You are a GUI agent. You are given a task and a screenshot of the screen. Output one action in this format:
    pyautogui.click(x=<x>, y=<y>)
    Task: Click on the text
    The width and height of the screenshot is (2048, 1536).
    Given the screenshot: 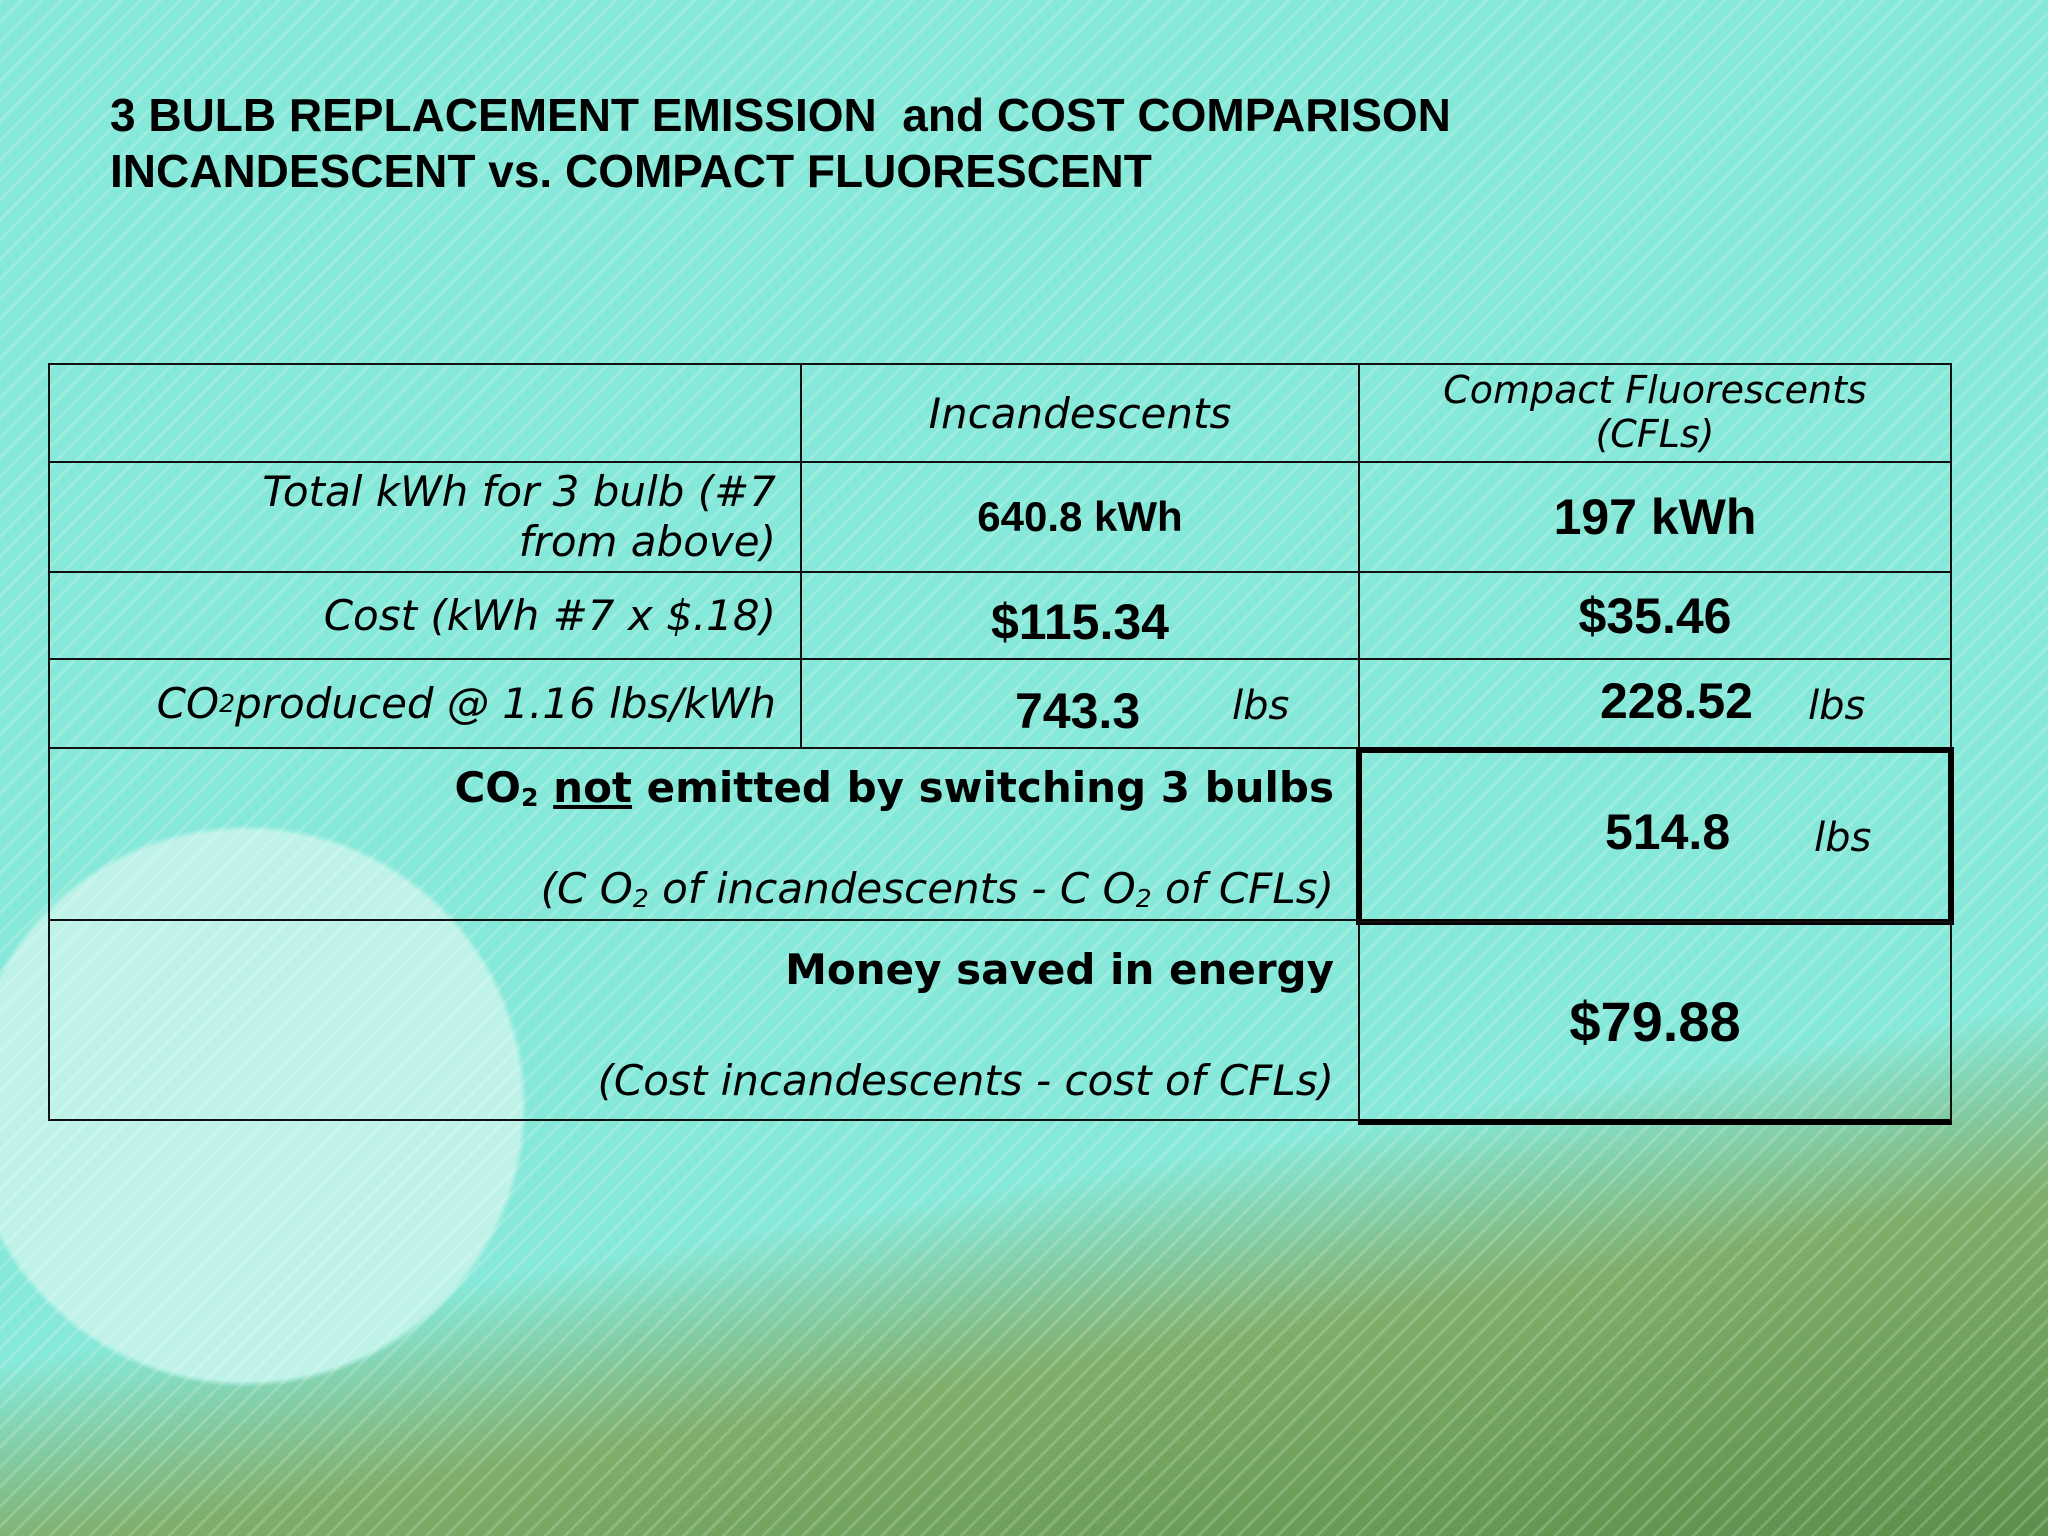 What is the action you would take?
    pyautogui.click(x=546, y=787)
    